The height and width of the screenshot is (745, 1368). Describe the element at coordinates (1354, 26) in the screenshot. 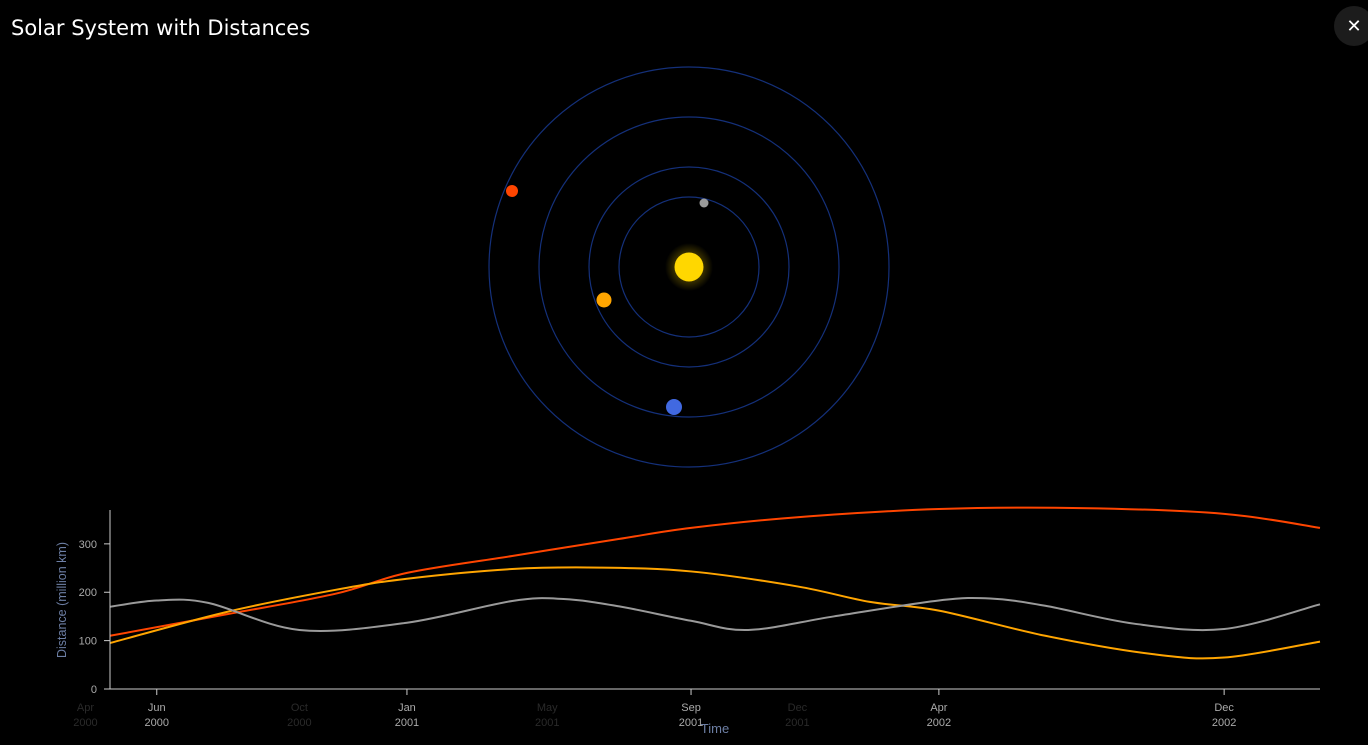

I see `close-icon: ✕` at that location.